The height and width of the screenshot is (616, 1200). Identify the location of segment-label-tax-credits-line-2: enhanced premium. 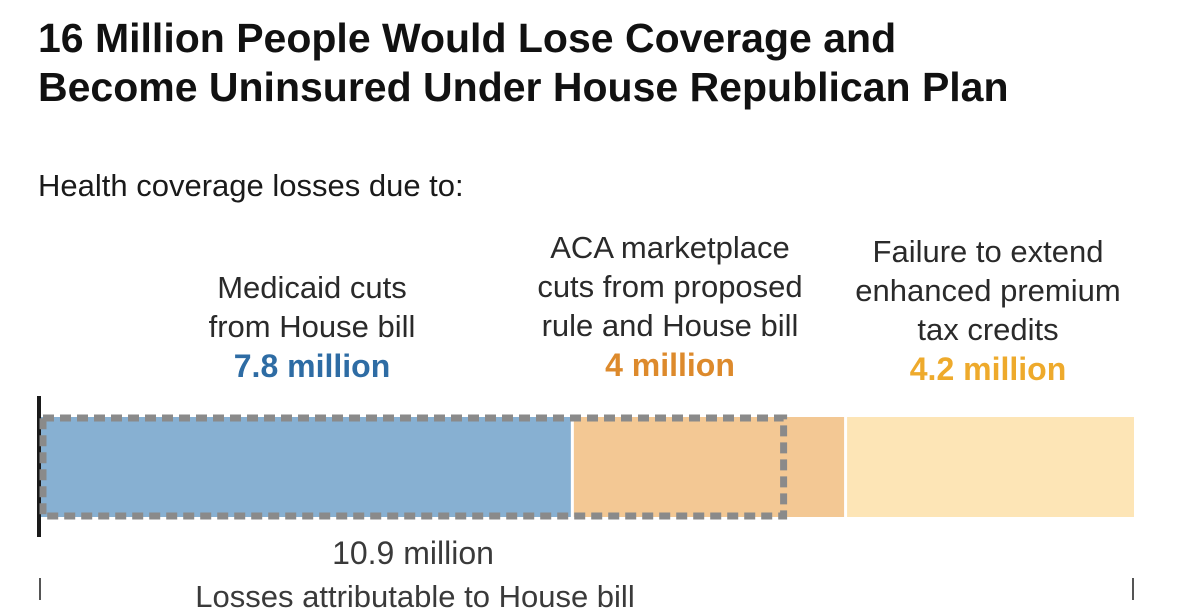
(988, 290).